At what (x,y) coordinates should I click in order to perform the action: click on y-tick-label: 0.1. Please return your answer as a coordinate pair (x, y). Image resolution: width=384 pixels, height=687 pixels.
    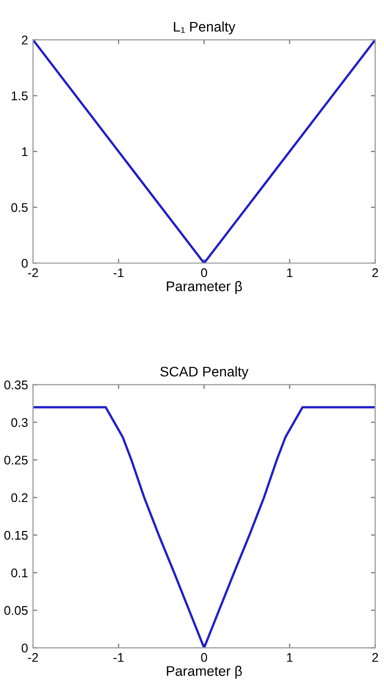
    Looking at the image, I should click on (19, 573).